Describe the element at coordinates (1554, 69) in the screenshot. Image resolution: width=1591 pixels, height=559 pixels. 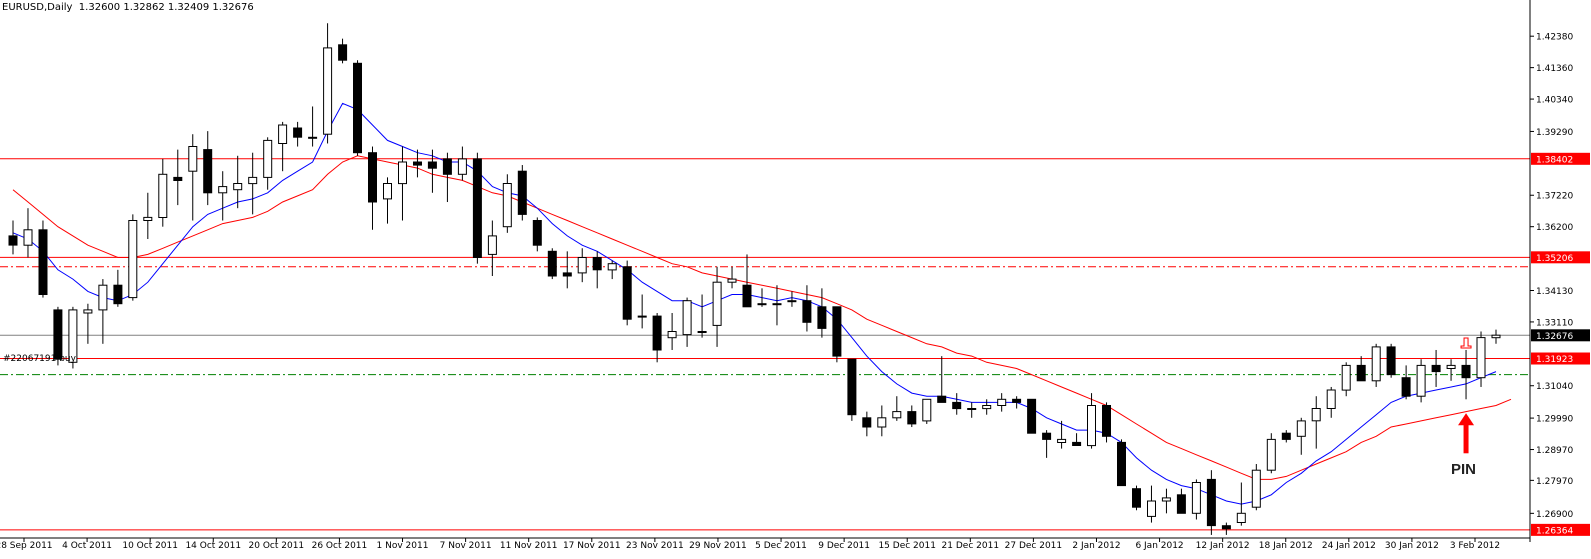
I see `price-tick-label: 1.41360` at that location.